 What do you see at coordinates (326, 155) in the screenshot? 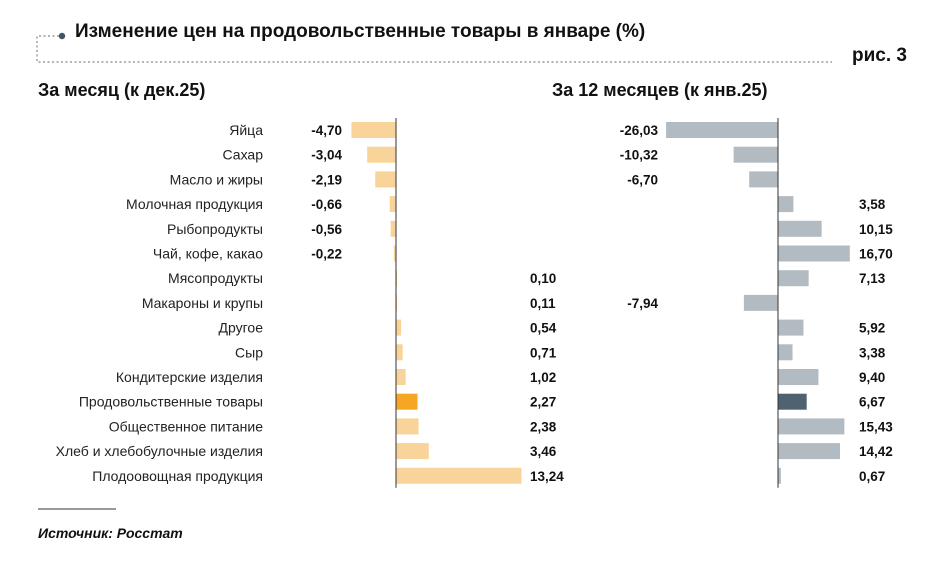
I see `left-value-label: -3,04` at bounding box center [326, 155].